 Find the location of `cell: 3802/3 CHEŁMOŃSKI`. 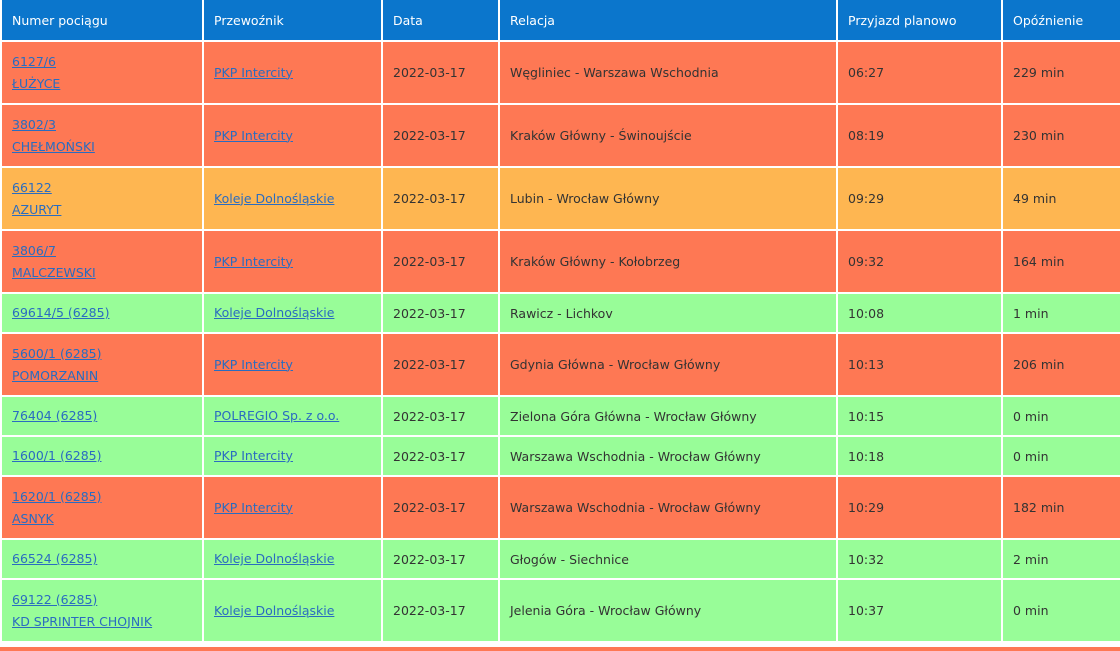

cell: 3802/3 CHEŁMOŃSKI is located at coordinates (102, 135).